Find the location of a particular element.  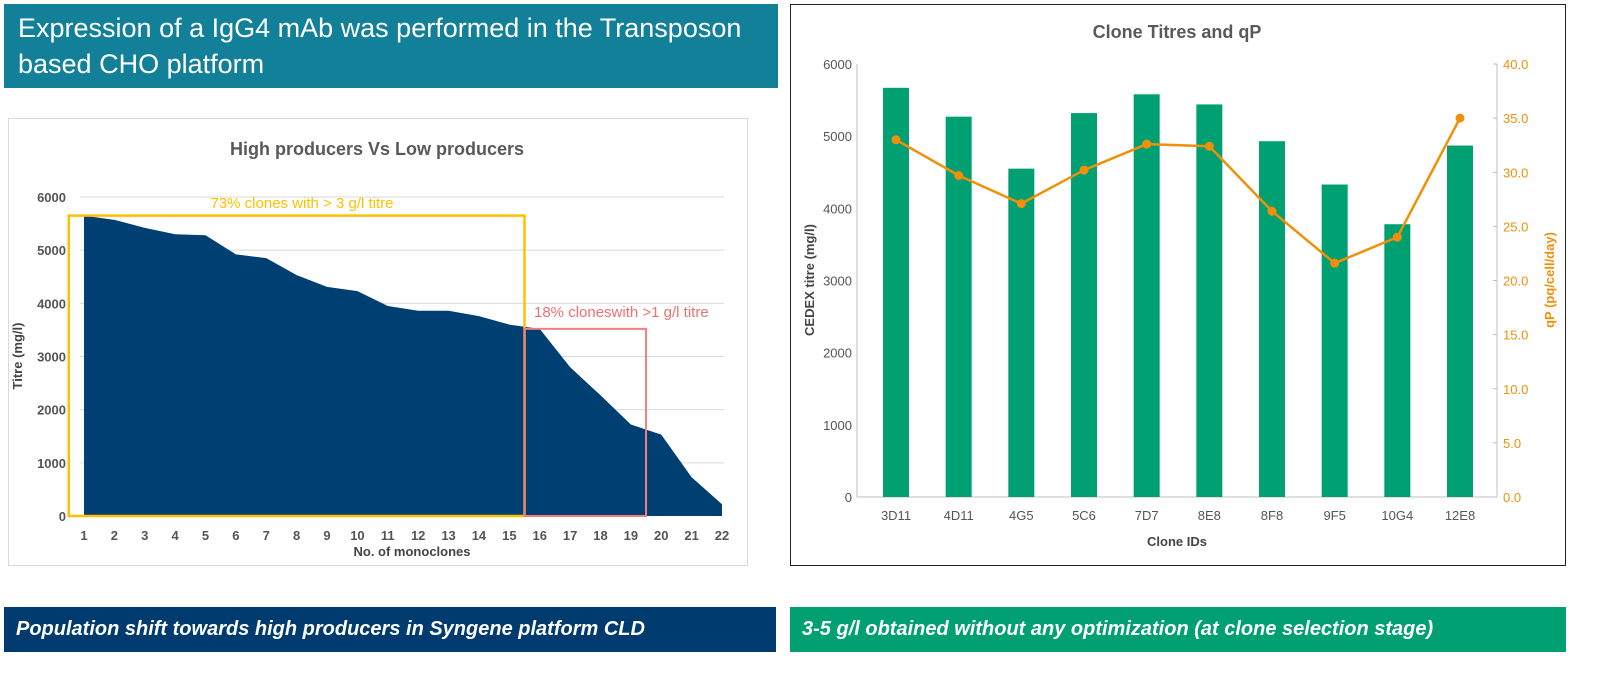

x-tick-label: 15 is located at coordinates (509, 535).